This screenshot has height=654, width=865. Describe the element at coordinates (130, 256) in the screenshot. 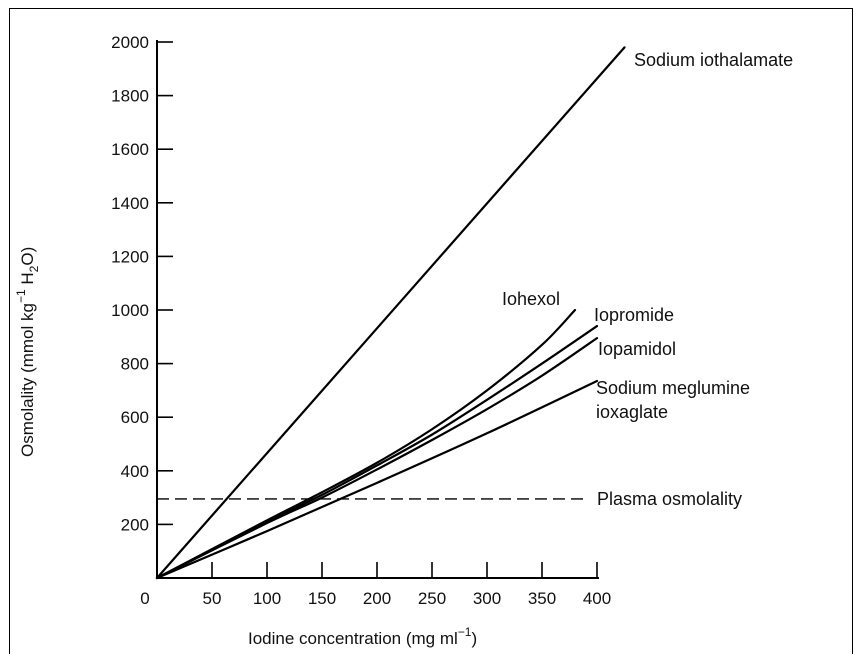

I see `y-tick-label: 1200` at that location.